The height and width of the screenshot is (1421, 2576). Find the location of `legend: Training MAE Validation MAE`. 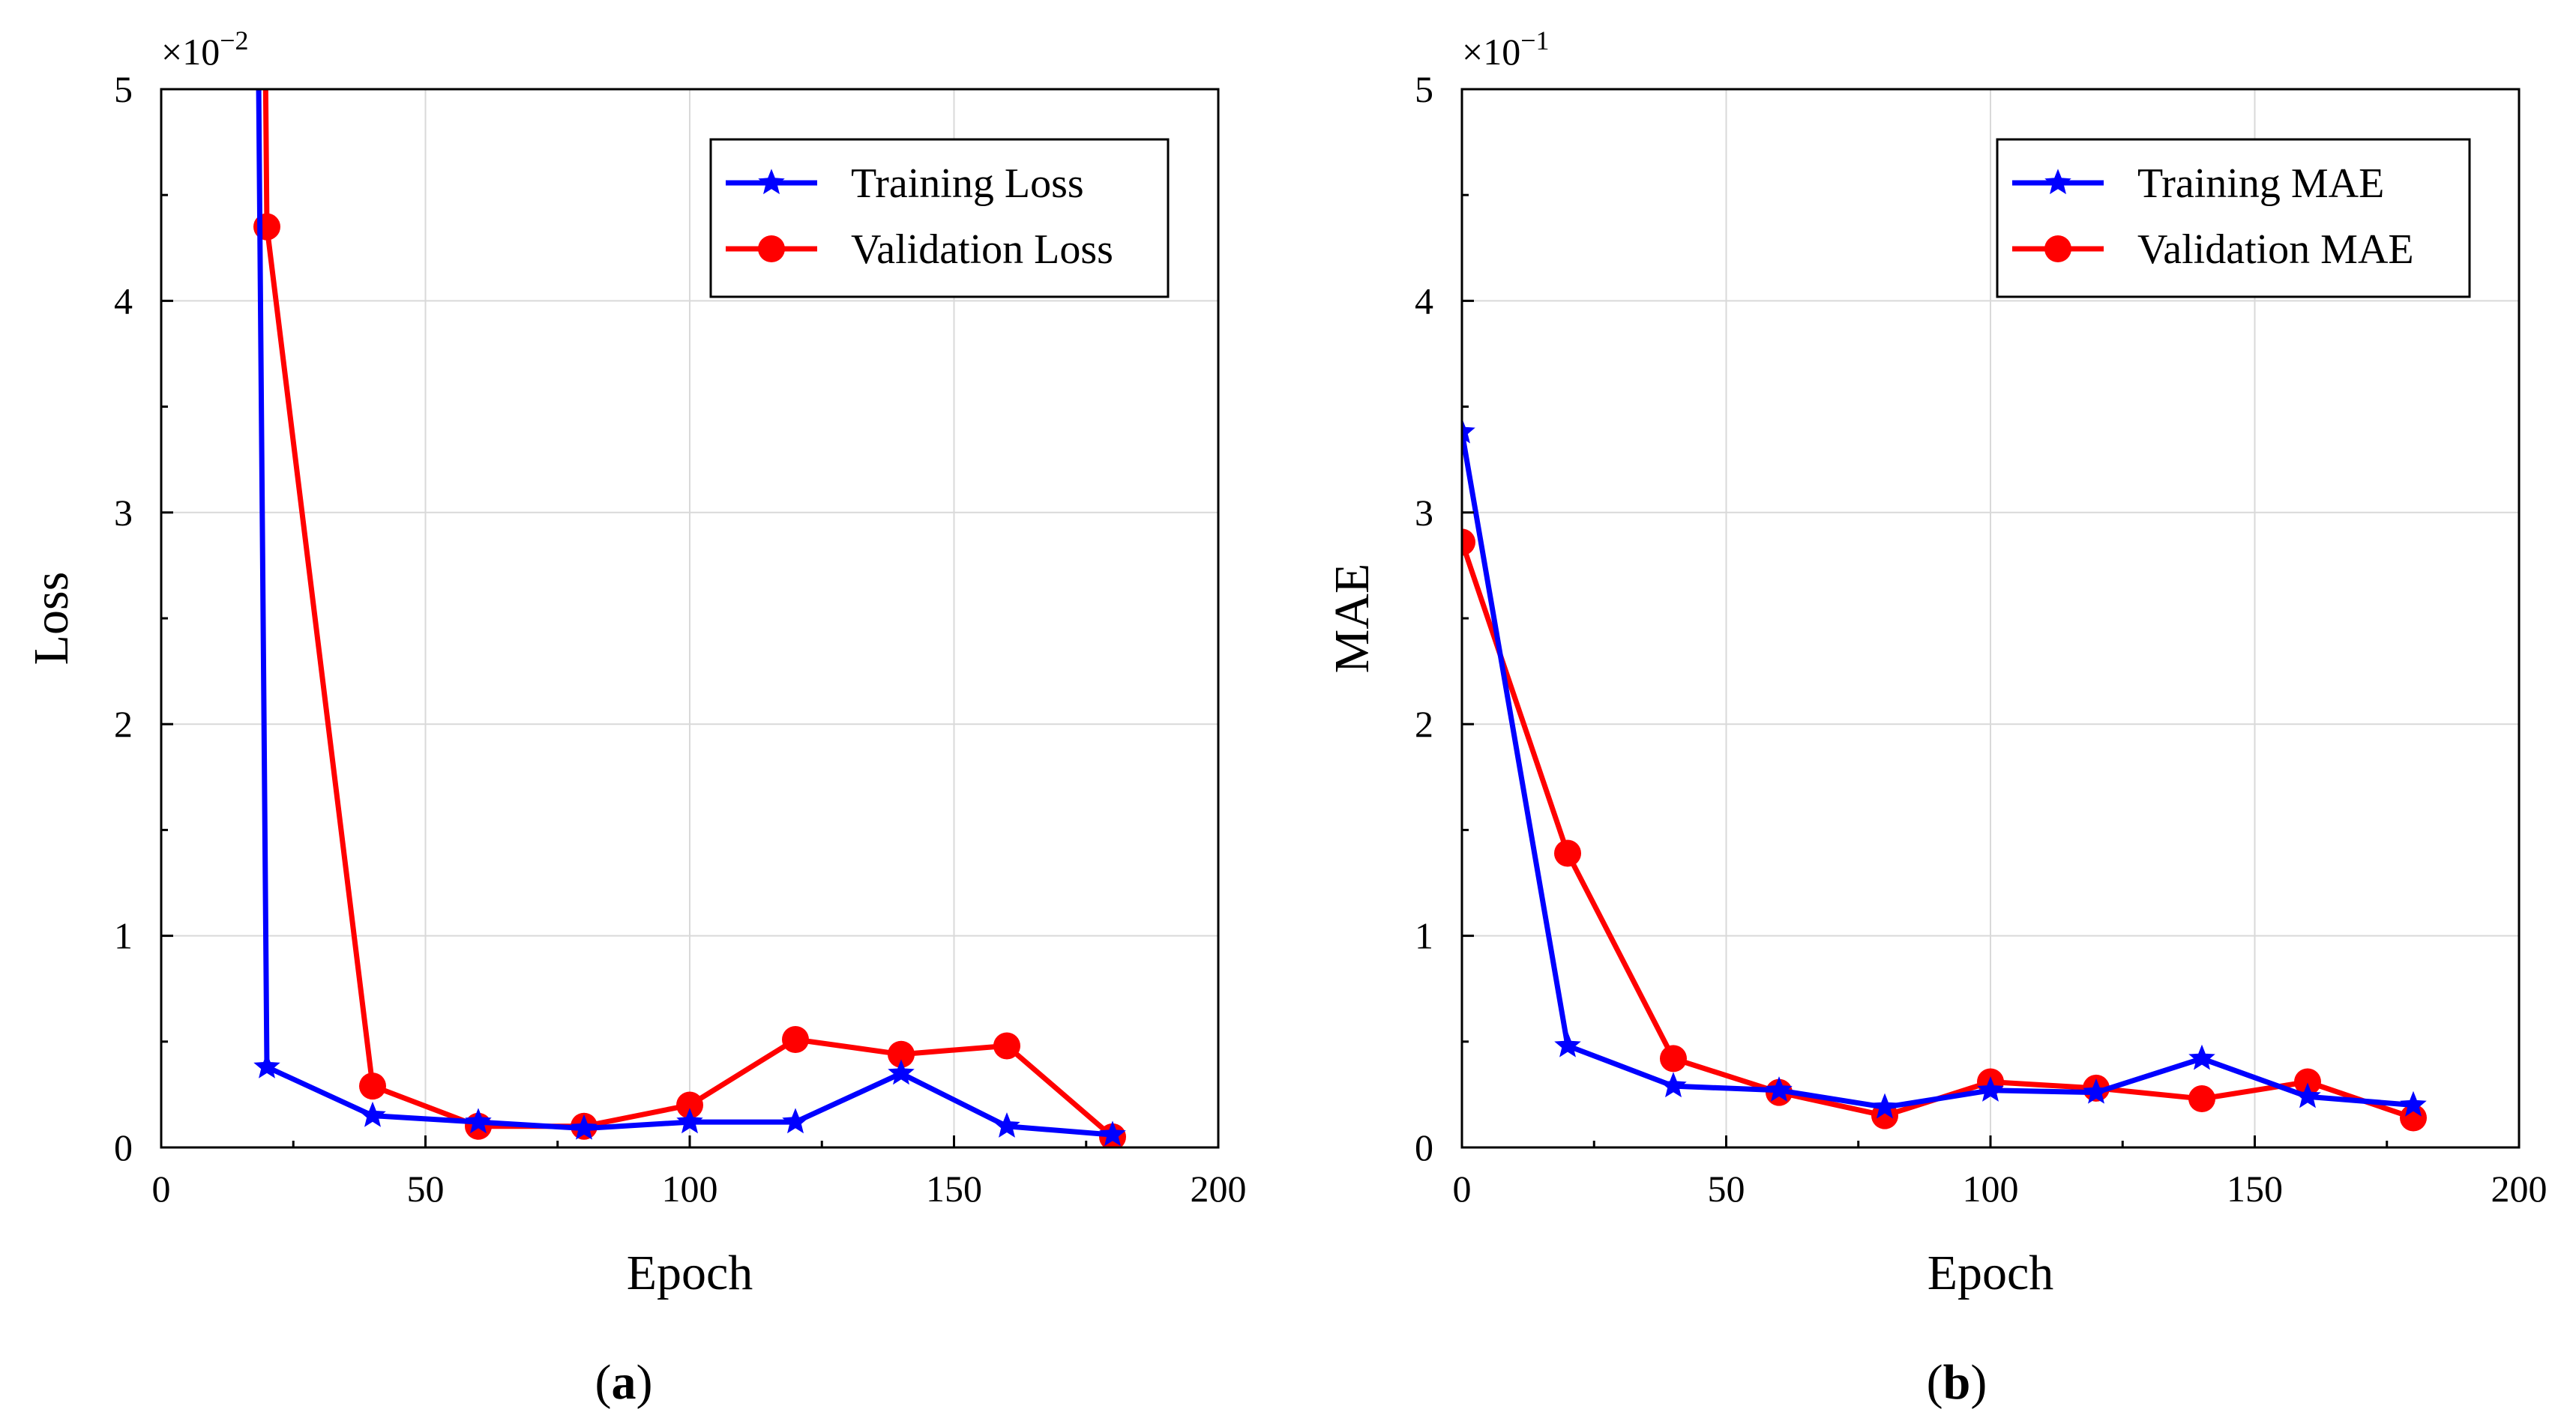

legend: Training MAE Validation MAE is located at coordinates (2233, 218).